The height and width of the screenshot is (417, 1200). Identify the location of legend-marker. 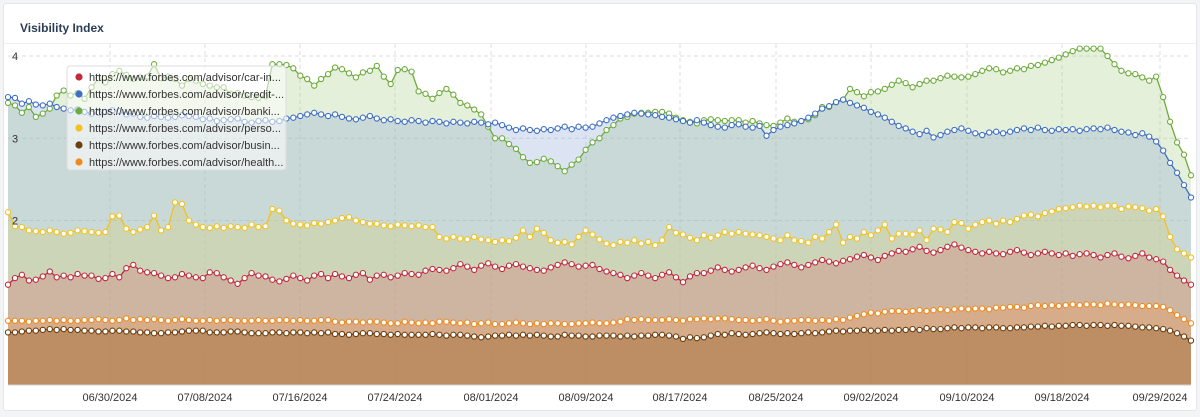
(79, 162).